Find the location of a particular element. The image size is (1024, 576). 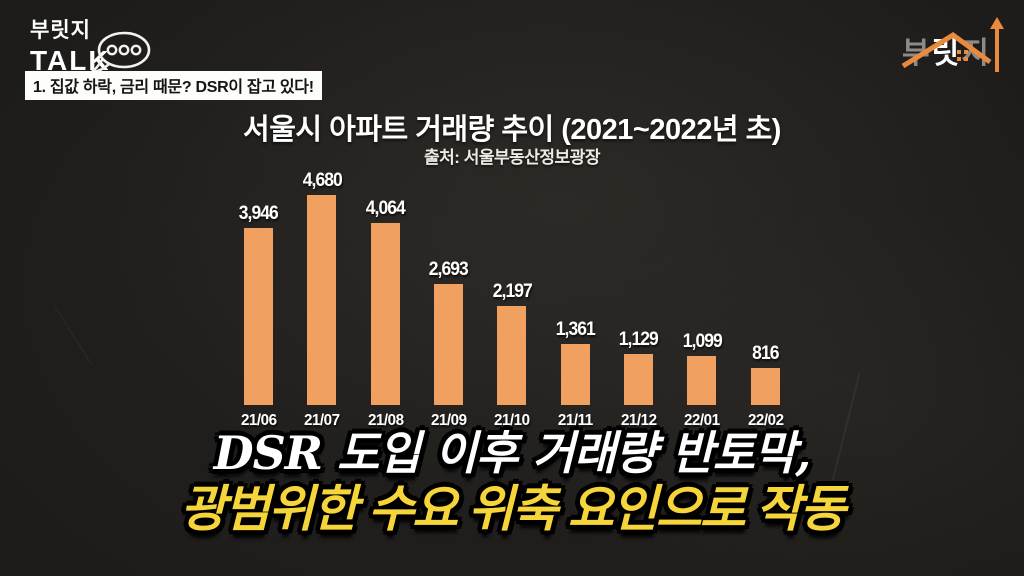

episode-title-text: 1. 집값 하락, 금리 때문? DSR이 잡고 있다! is located at coordinates (173, 87).